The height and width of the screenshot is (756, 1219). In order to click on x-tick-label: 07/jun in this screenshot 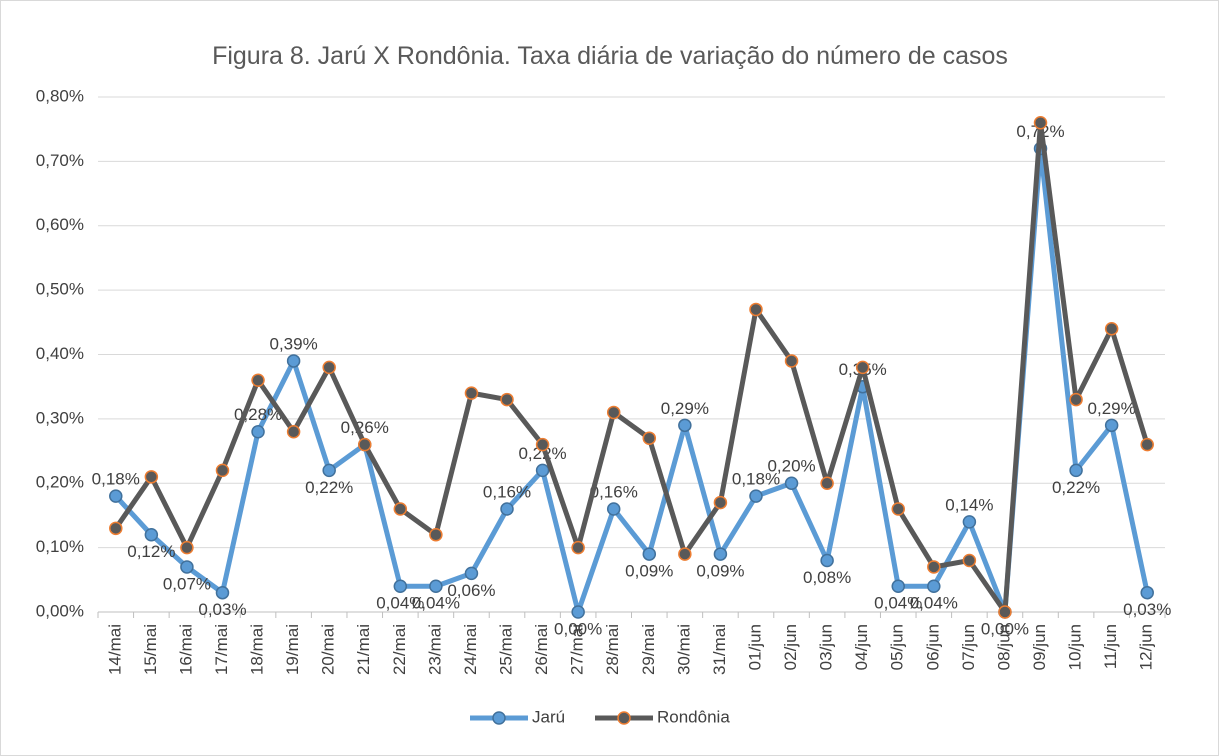, I will do `click(968, 647)`.